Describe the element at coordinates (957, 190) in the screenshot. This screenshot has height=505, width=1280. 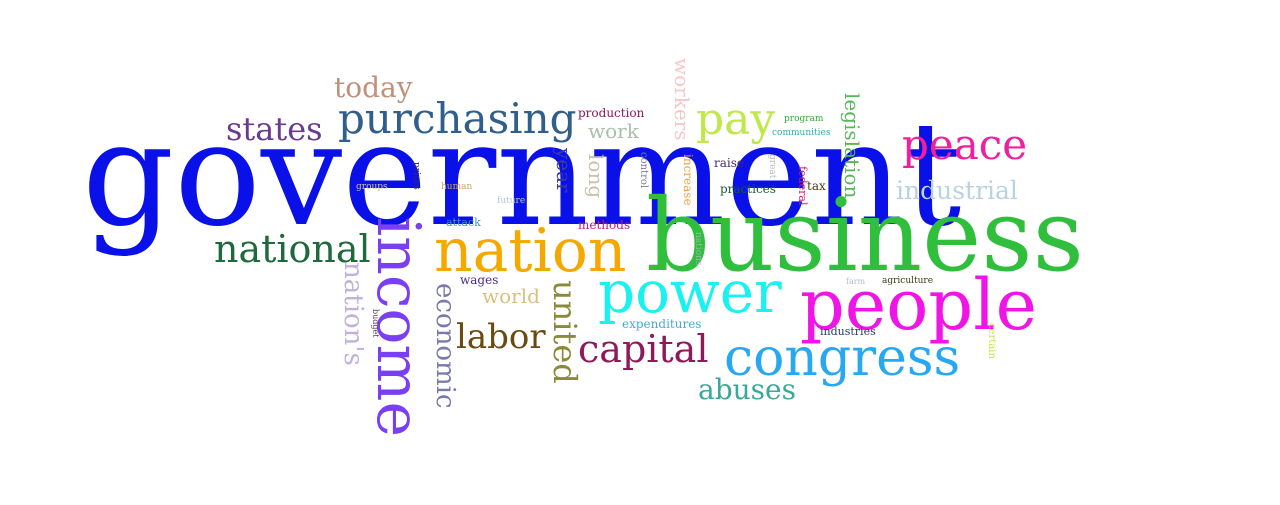
I see `word-industrial: industrial` at that location.